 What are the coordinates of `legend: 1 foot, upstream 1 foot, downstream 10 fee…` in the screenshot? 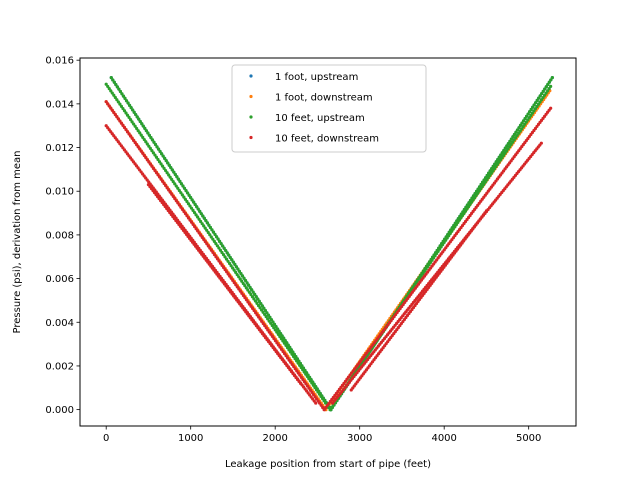 It's located at (329, 108).